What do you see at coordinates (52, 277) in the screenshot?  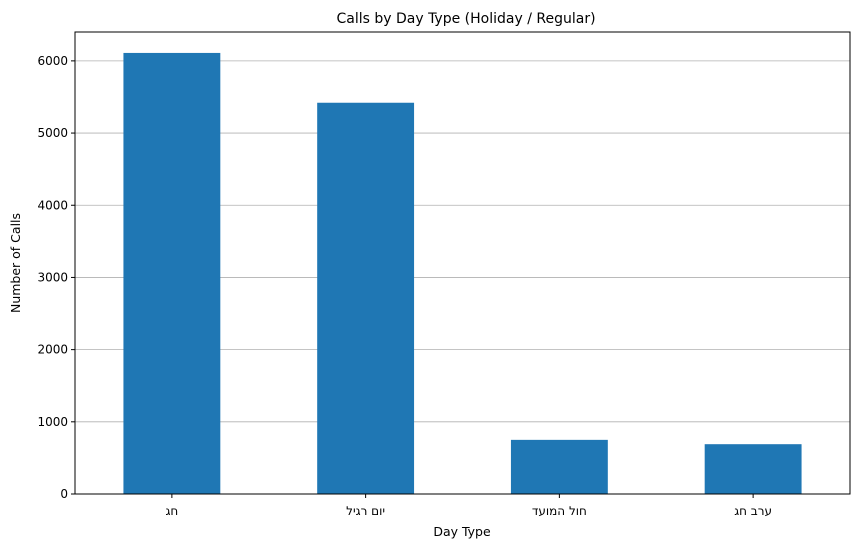 I see `y-tick-label: 3000` at bounding box center [52, 277].